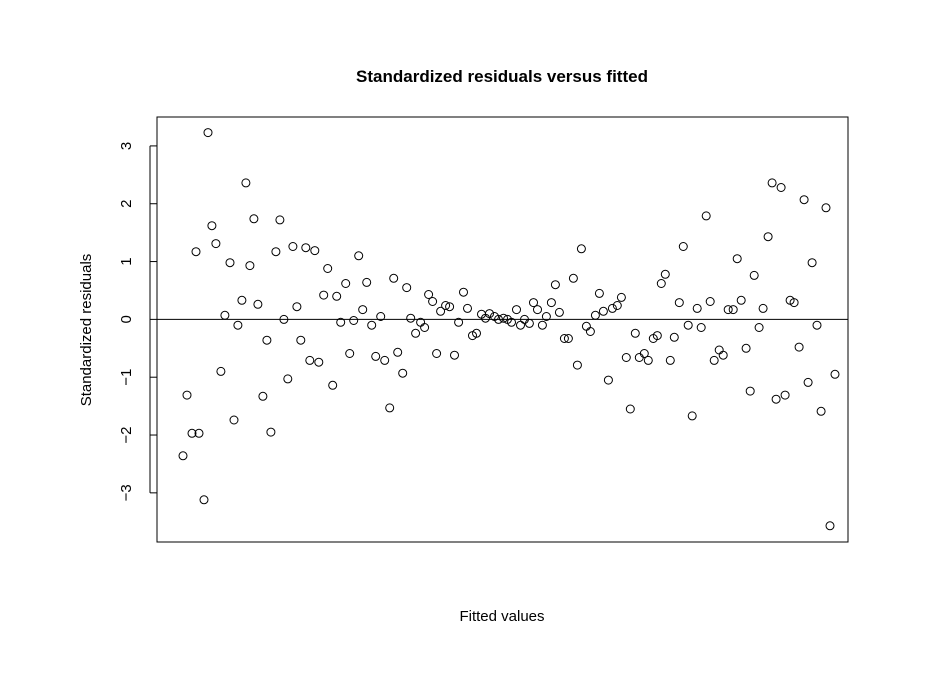 The width and height of the screenshot is (946, 678). I want to click on y-tick-label: 1, so click(126, 261).